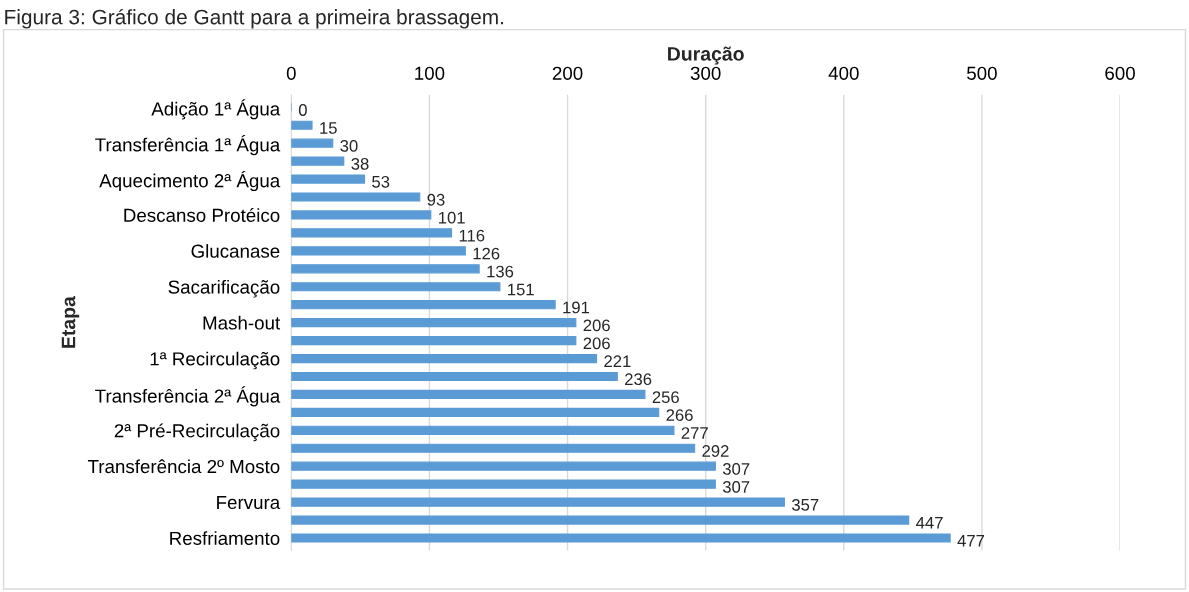 This screenshot has width=1189, height=592. I want to click on y-tick-label: Transferência 2ª Água, so click(188, 396).